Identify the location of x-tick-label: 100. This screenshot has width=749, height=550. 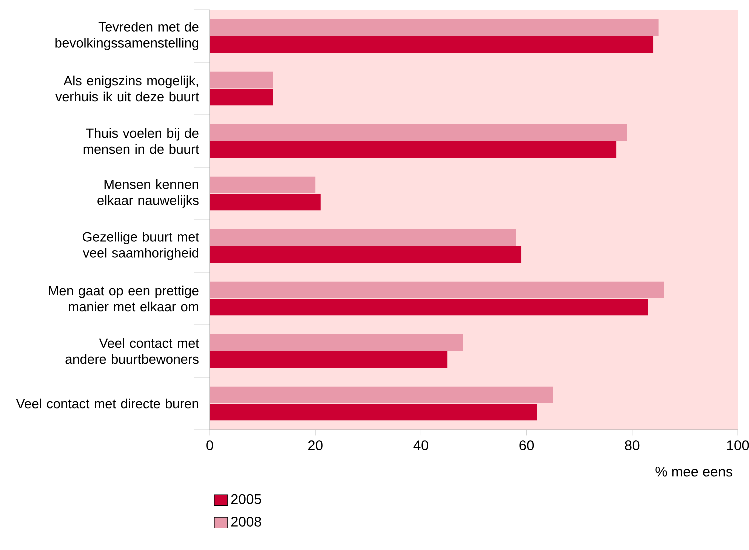
(738, 445).